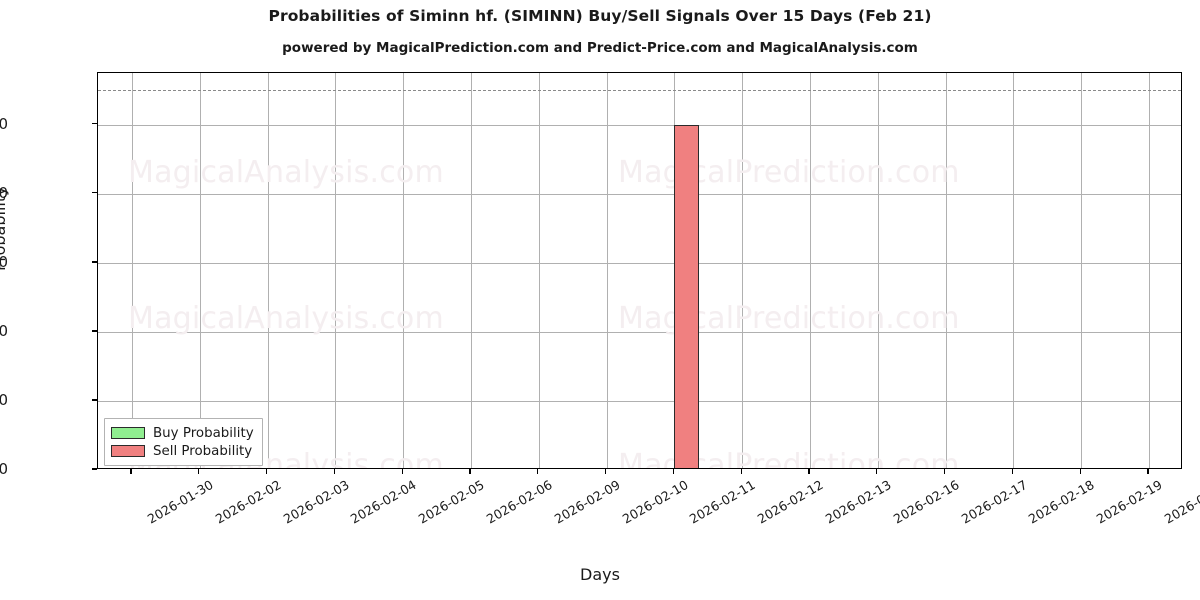 The height and width of the screenshot is (600, 1200). I want to click on x-axis-tick-label: 2026-01-30, so click(180, 502).